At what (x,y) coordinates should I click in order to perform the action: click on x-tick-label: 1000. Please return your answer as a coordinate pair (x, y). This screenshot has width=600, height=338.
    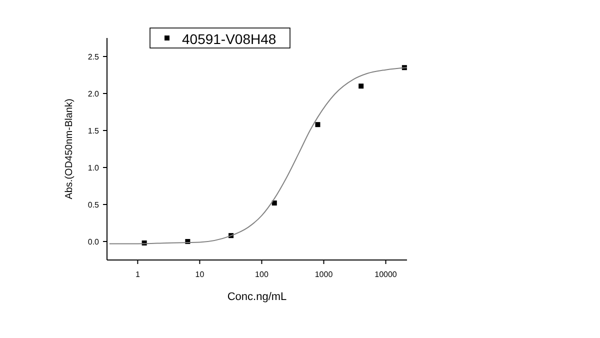
    Looking at the image, I should click on (324, 274).